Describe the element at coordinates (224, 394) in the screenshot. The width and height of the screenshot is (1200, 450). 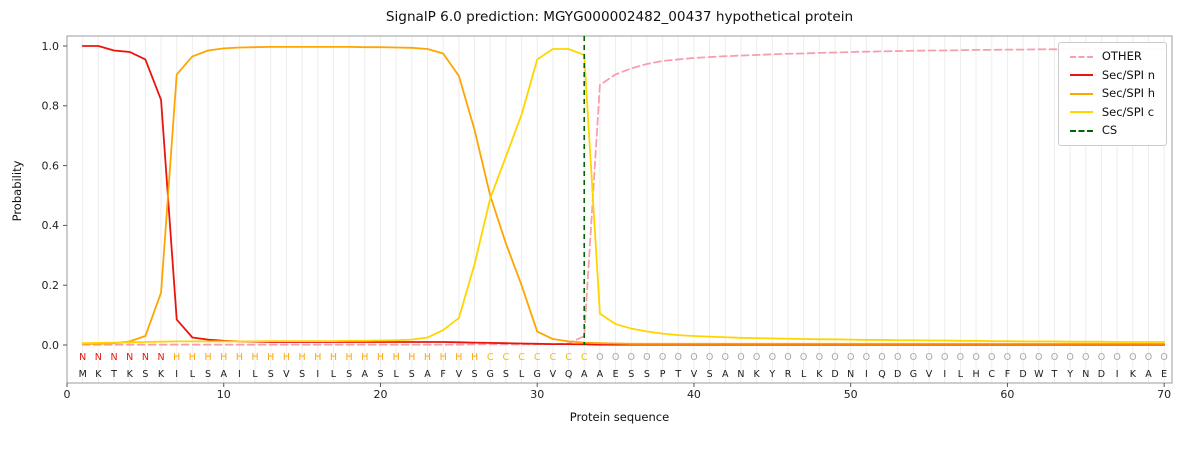
I see `x-tick-label: 10` at that location.